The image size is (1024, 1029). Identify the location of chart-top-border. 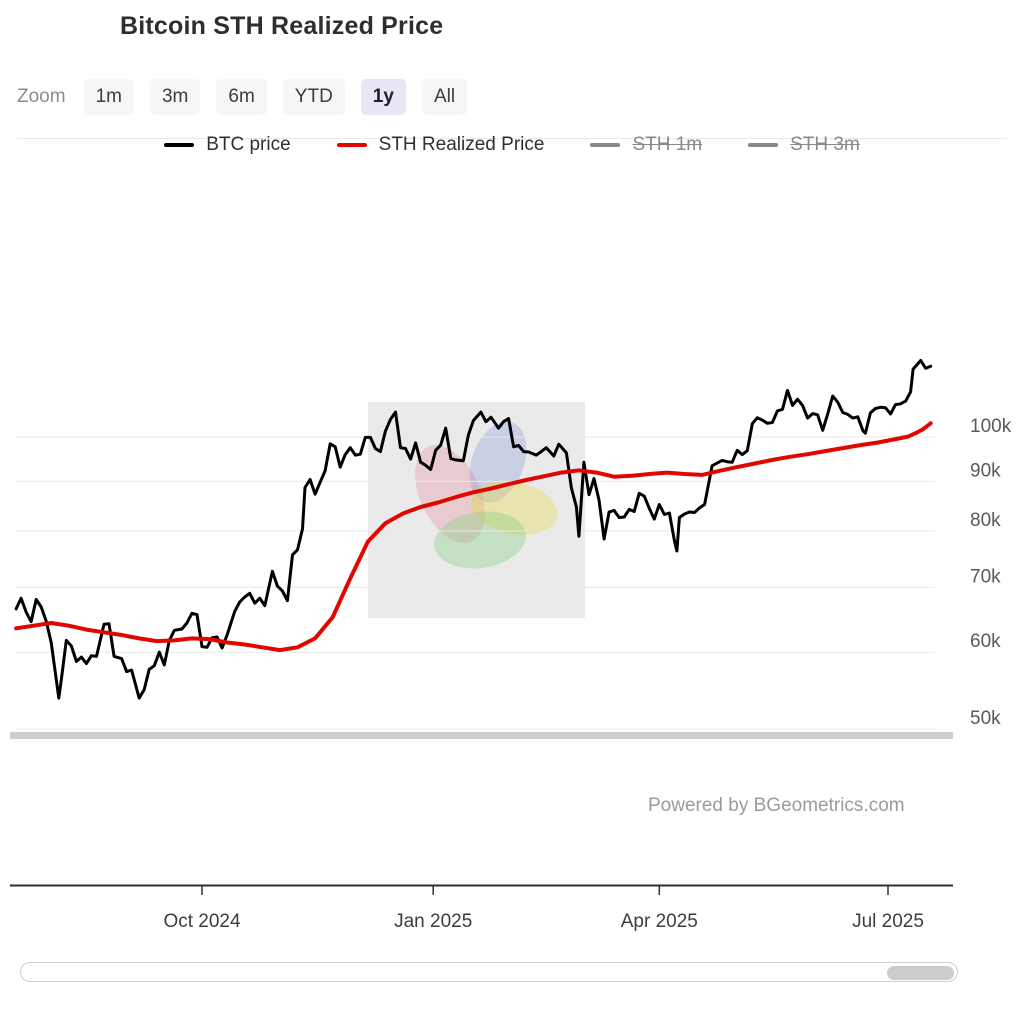
(512, 138).